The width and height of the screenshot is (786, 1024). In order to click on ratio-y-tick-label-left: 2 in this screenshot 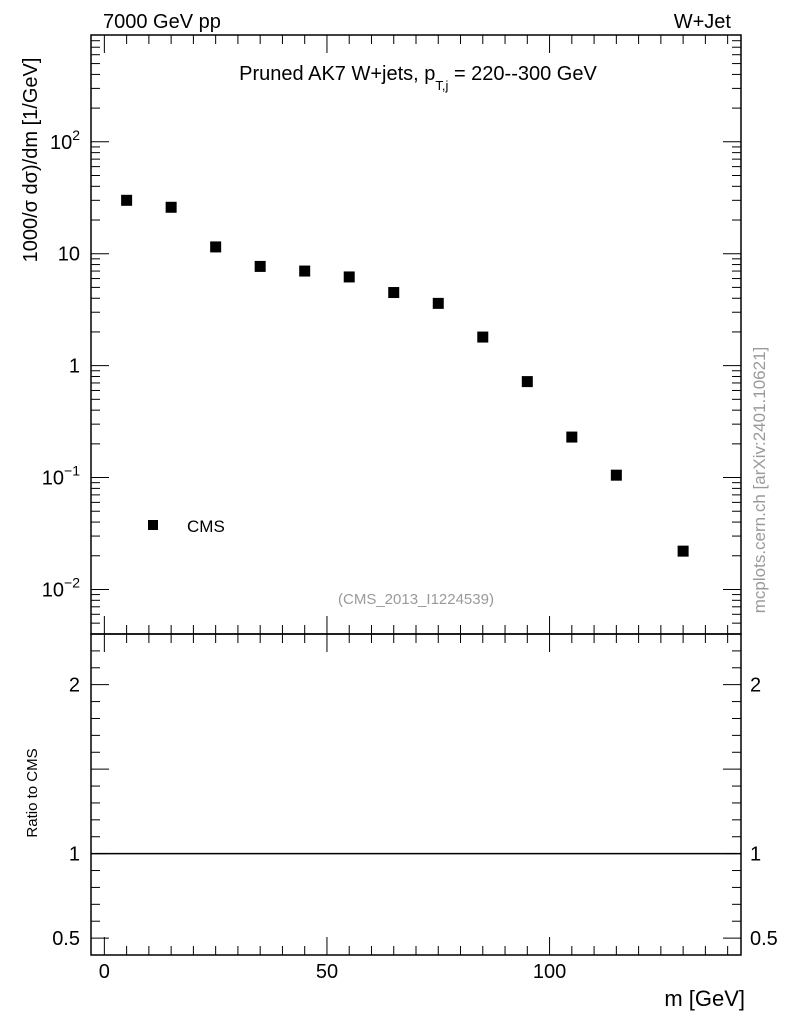, I will do `click(74, 686)`.